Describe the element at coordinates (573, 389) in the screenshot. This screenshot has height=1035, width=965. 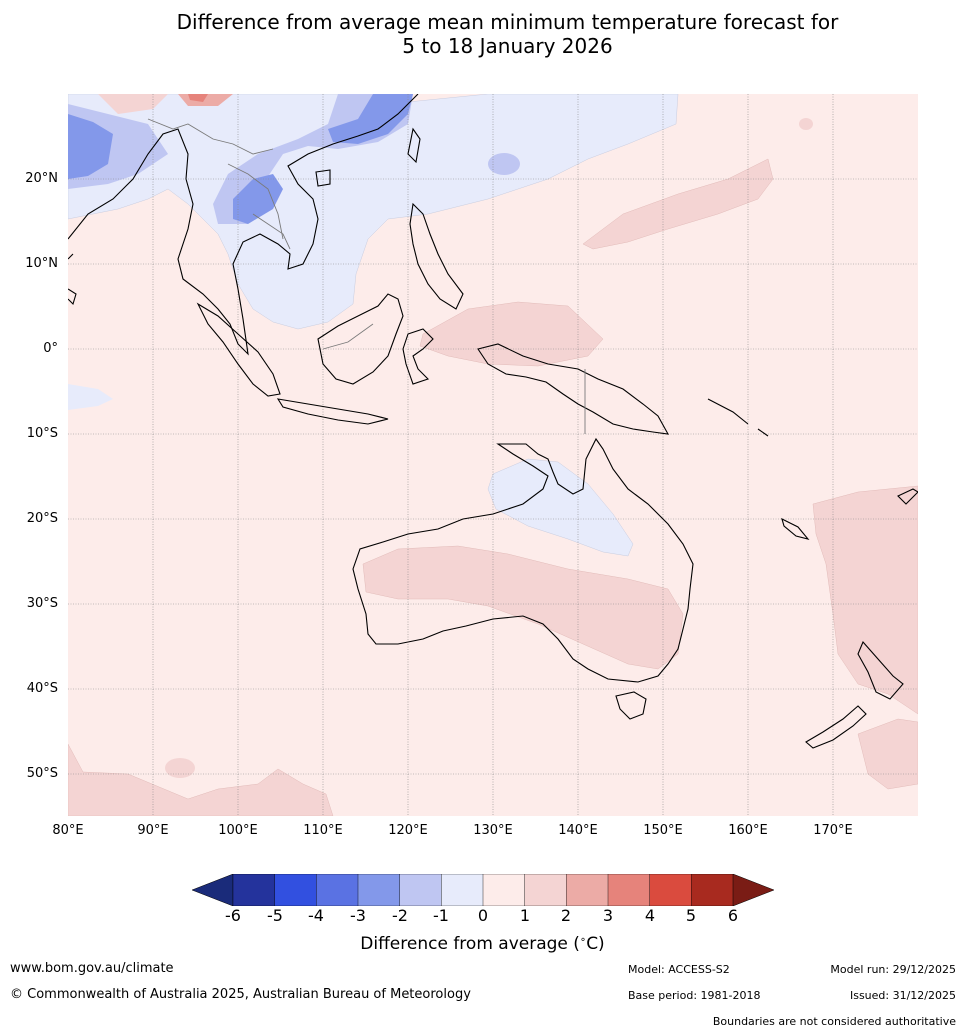
I see `coast-new-guinea` at that location.